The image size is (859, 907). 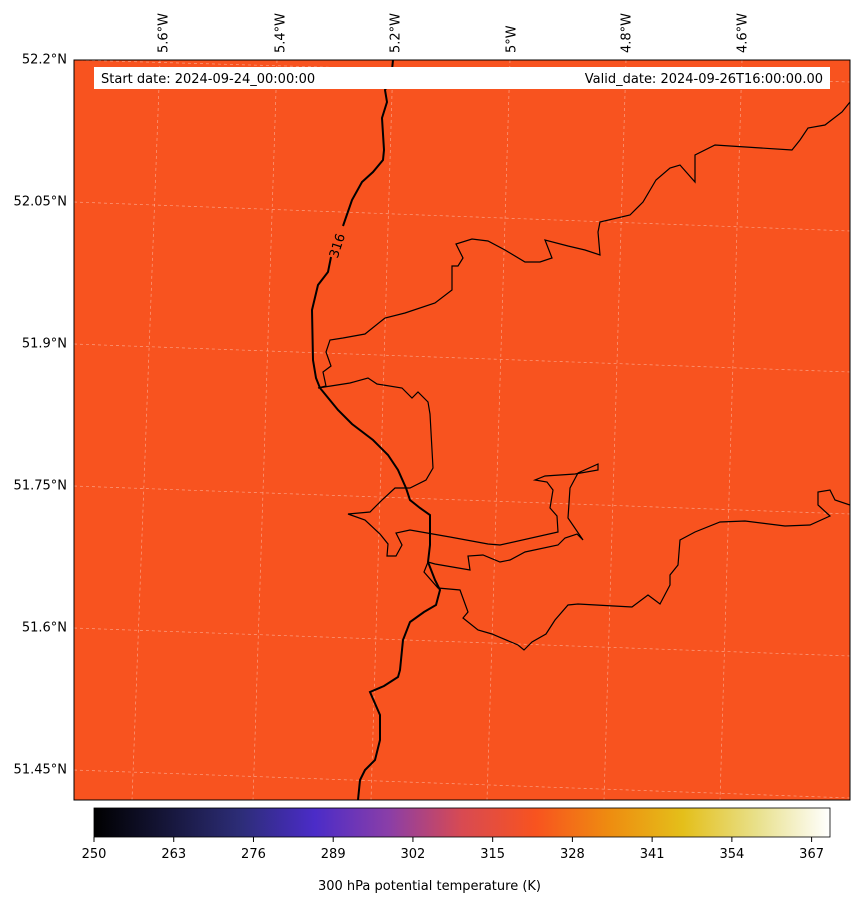 What do you see at coordinates (453, 849) in the screenshot?
I see `colorbar-ticks: 250 263 276 289 302 315 328 341 354 367` at bounding box center [453, 849].